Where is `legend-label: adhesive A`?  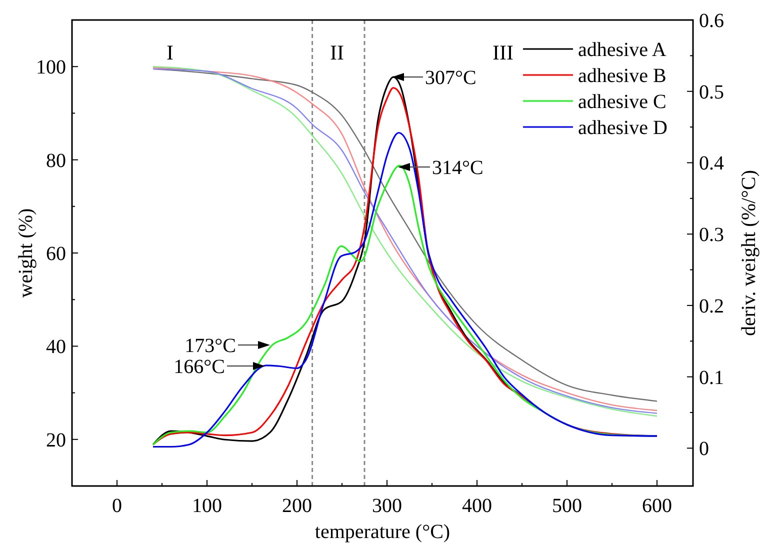 legend-label: adhesive A is located at coordinates (622, 50).